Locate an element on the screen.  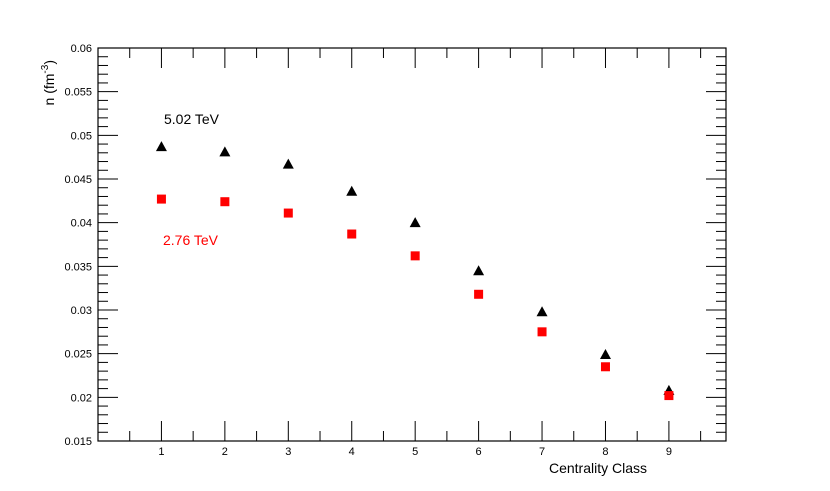
y-tick-label: 0.045 is located at coordinates (78, 180).